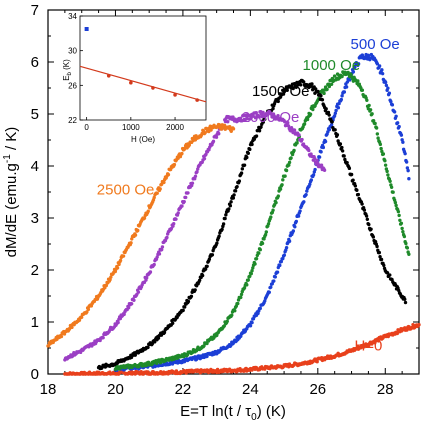  Describe the element at coordinates (197, 100) in the screenshot. I see `inset-point` at that location.